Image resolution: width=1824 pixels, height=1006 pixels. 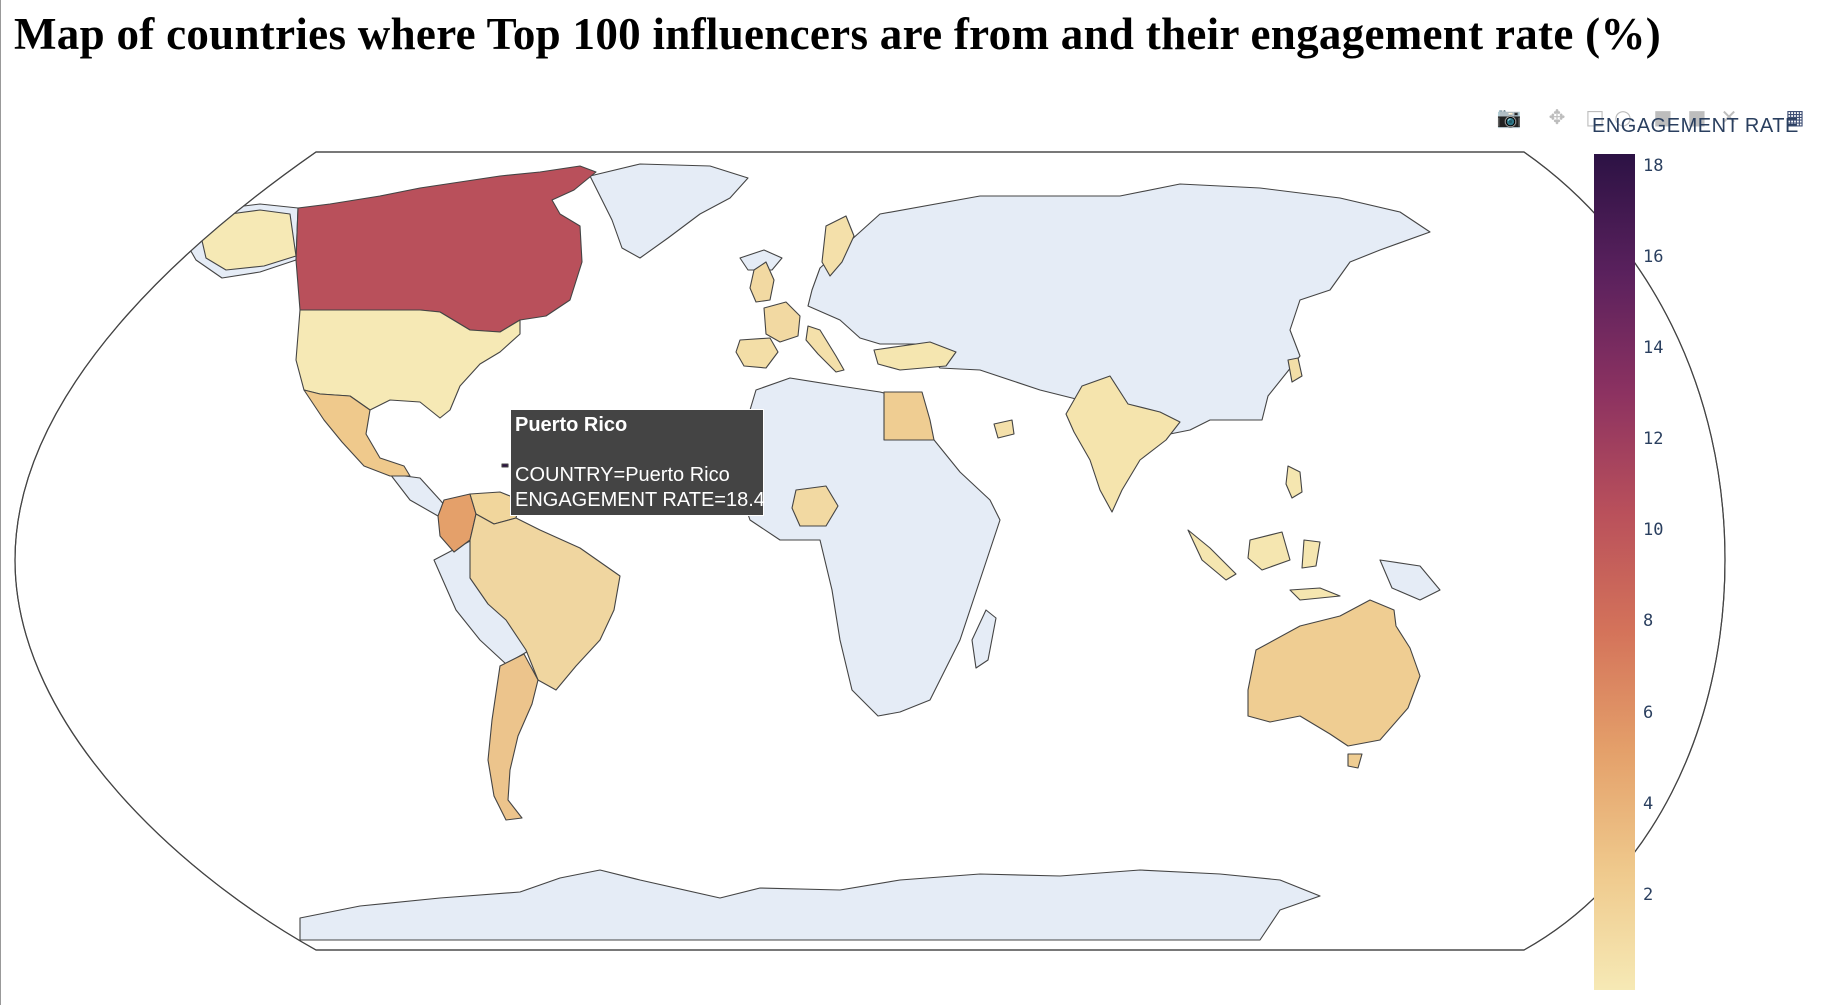 What do you see at coordinates (571, 425) in the screenshot?
I see `tooltip-country-name: Puerto Rico` at bounding box center [571, 425].